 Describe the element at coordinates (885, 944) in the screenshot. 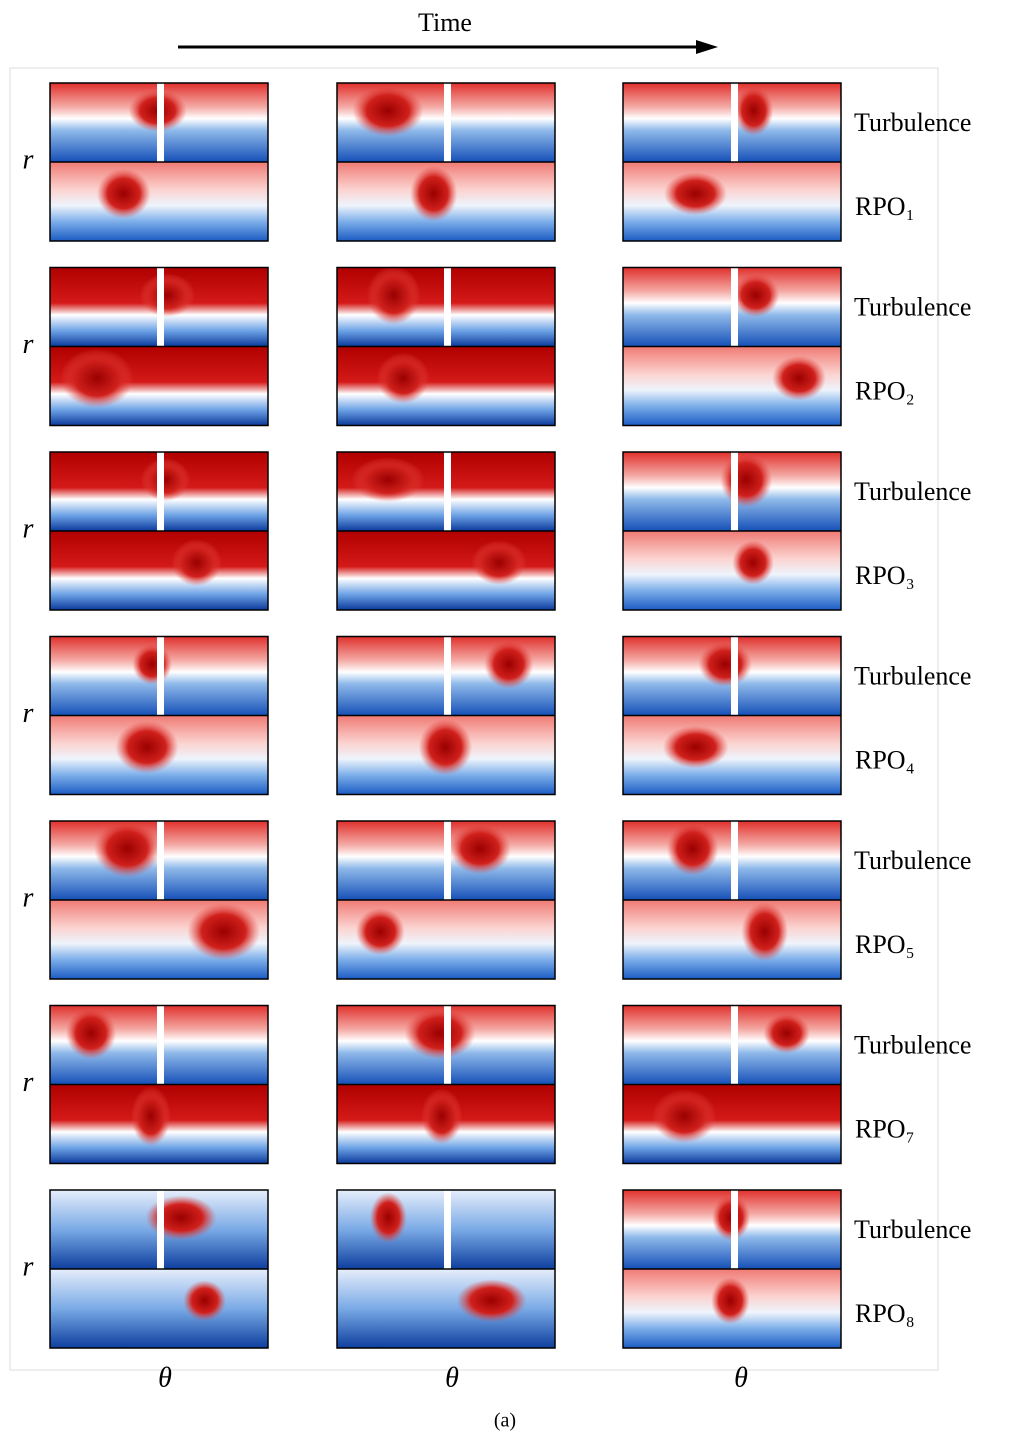

I see `rpo-label: RPO₅` at that location.